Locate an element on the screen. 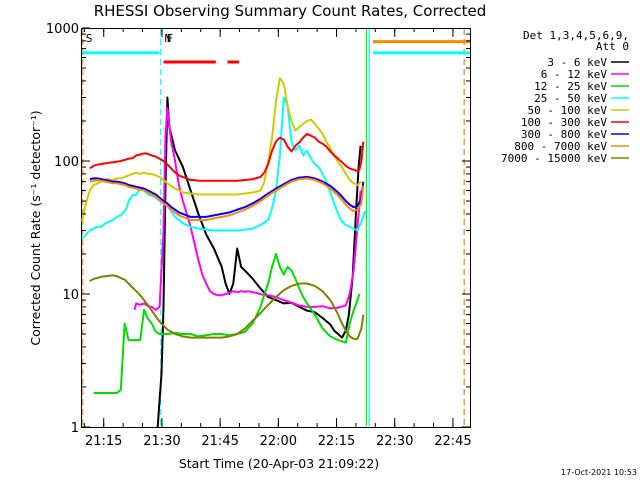 This screenshot has height=480, width=640. x-tick-label: 22:30 is located at coordinates (394, 441).